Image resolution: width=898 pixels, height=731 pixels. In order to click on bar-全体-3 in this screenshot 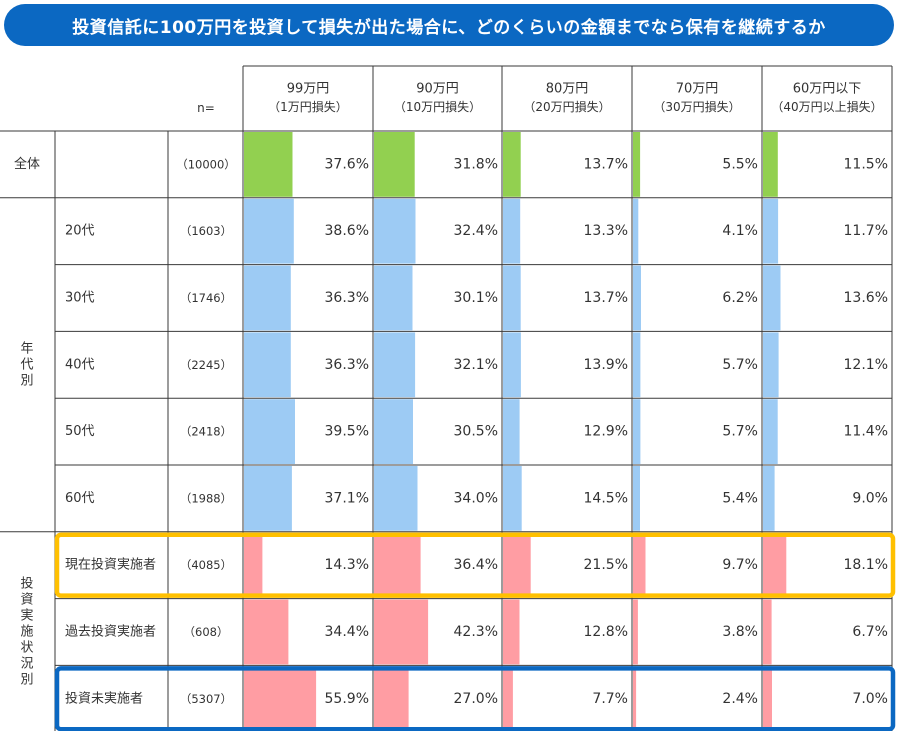, I will do `click(637, 164)`.